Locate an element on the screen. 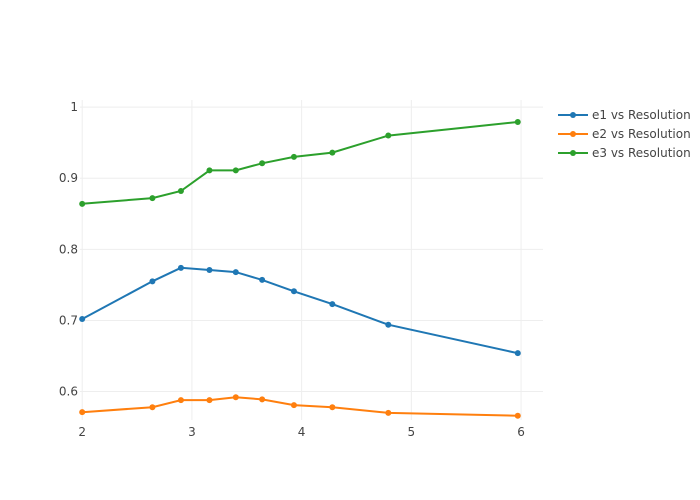 This screenshot has height=500, width=700. legend-item: e1 vs Resolution is located at coordinates (624, 115).